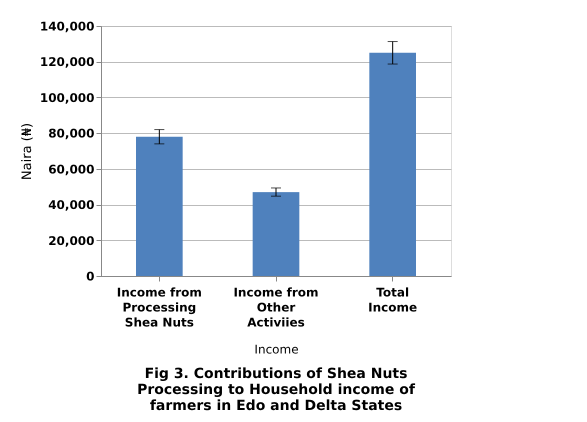 The image size is (587, 422). Describe the element at coordinates (67, 27) in the screenshot. I see `y-tick-label: 140,000` at that location.